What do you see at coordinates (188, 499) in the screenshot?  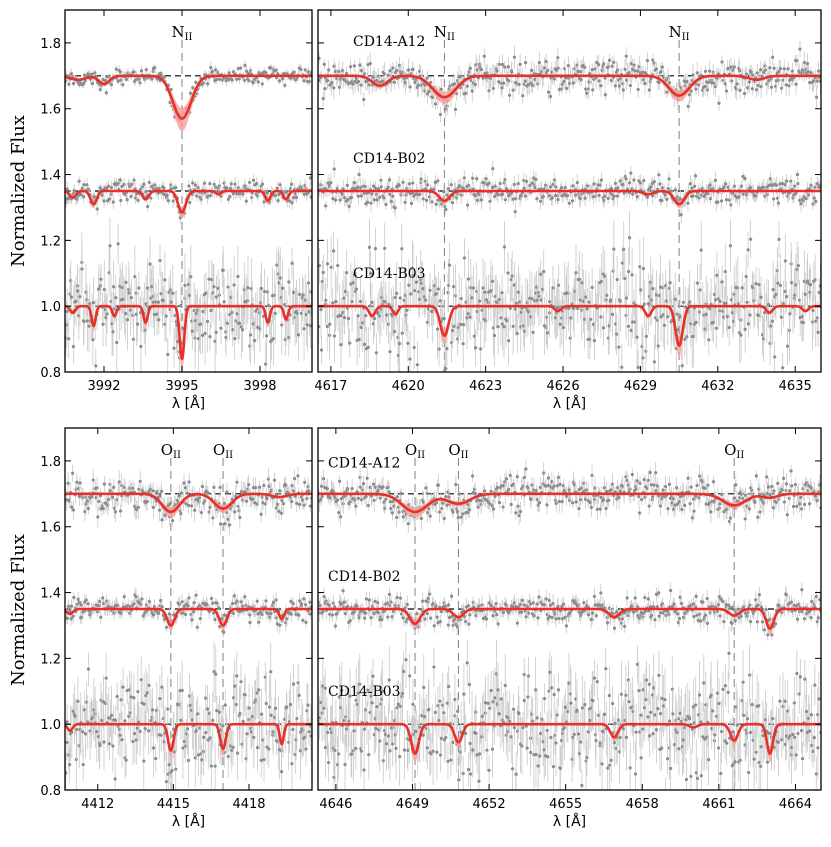 I see `data-points-cd14-a12` at bounding box center [188, 499].